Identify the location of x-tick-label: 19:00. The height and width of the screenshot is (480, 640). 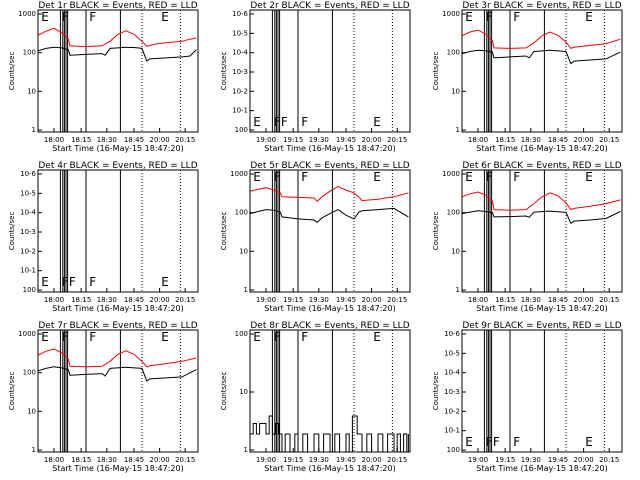
(266, 140).